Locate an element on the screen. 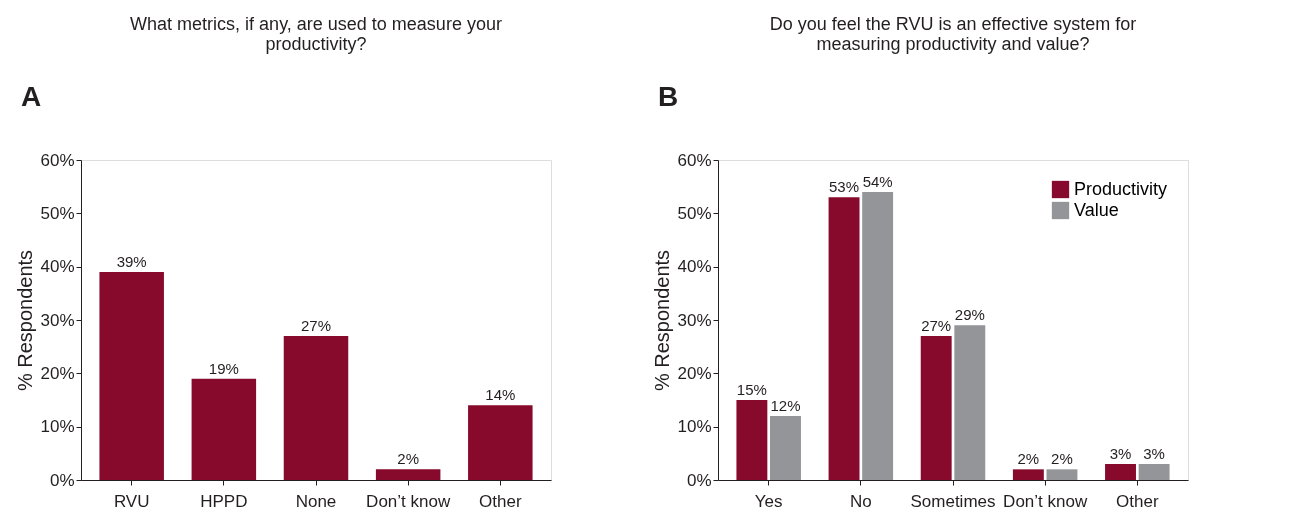  data-label: 15% is located at coordinates (751, 389).